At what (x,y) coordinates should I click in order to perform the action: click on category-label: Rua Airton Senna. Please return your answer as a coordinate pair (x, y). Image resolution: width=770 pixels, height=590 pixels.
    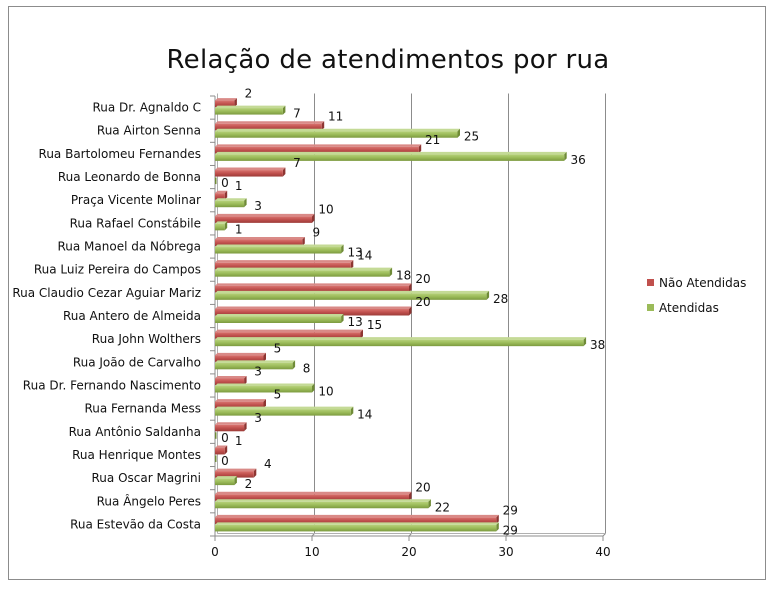
    Looking at the image, I should click on (149, 131).